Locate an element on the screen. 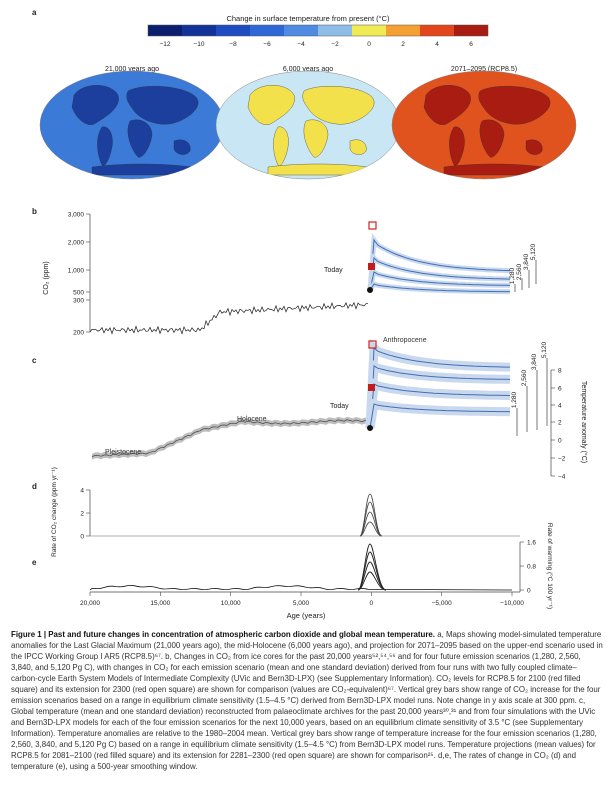 The height and width of the screenshot is (812, 616). scenario-label: 3,840 is located at coordinates (526, 261).